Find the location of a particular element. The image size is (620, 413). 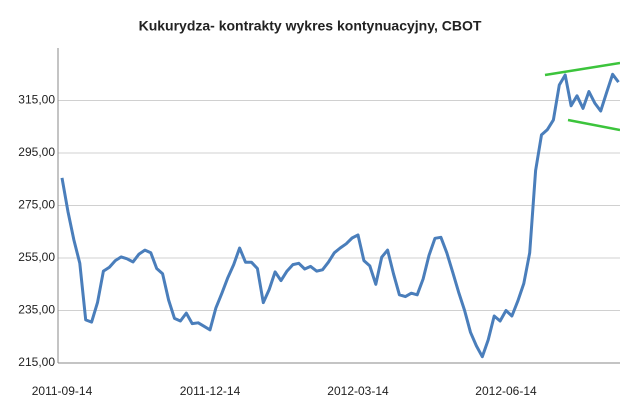

x-tick-label: 2012-06-14 is located at coordinates (506, 391).